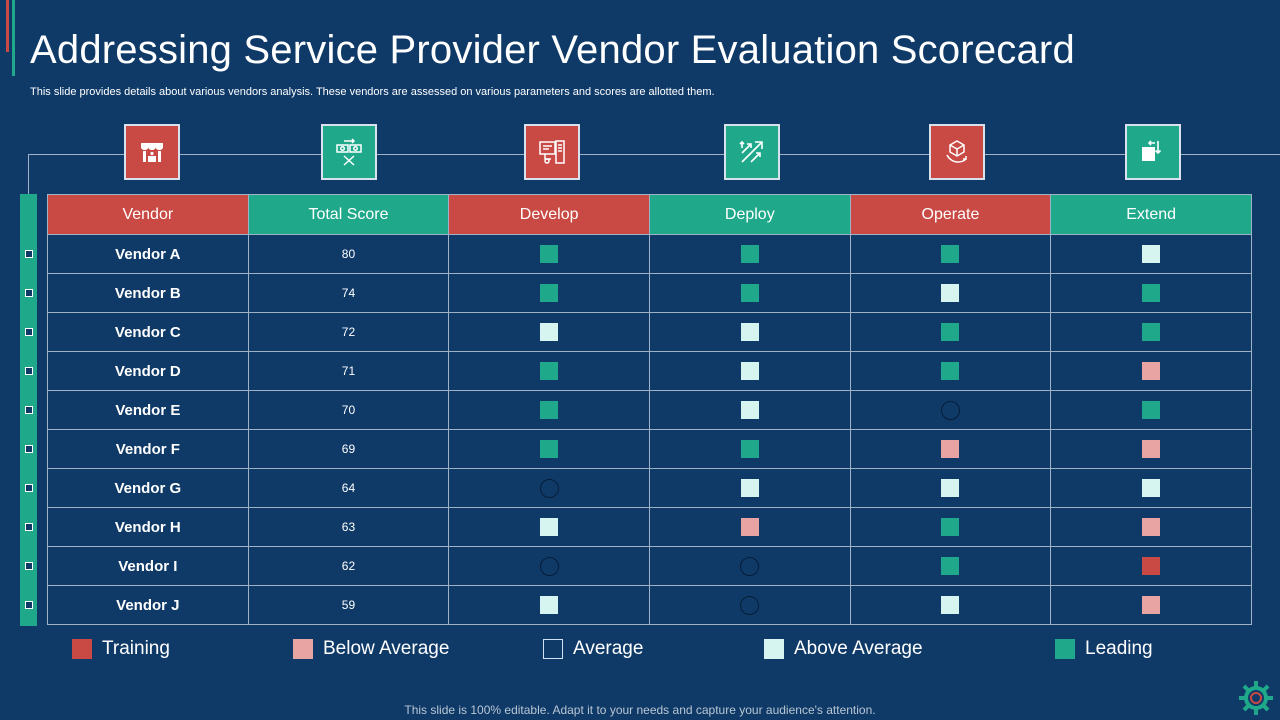  I want to click on header-deploy: Deploy, so click(749, 214).